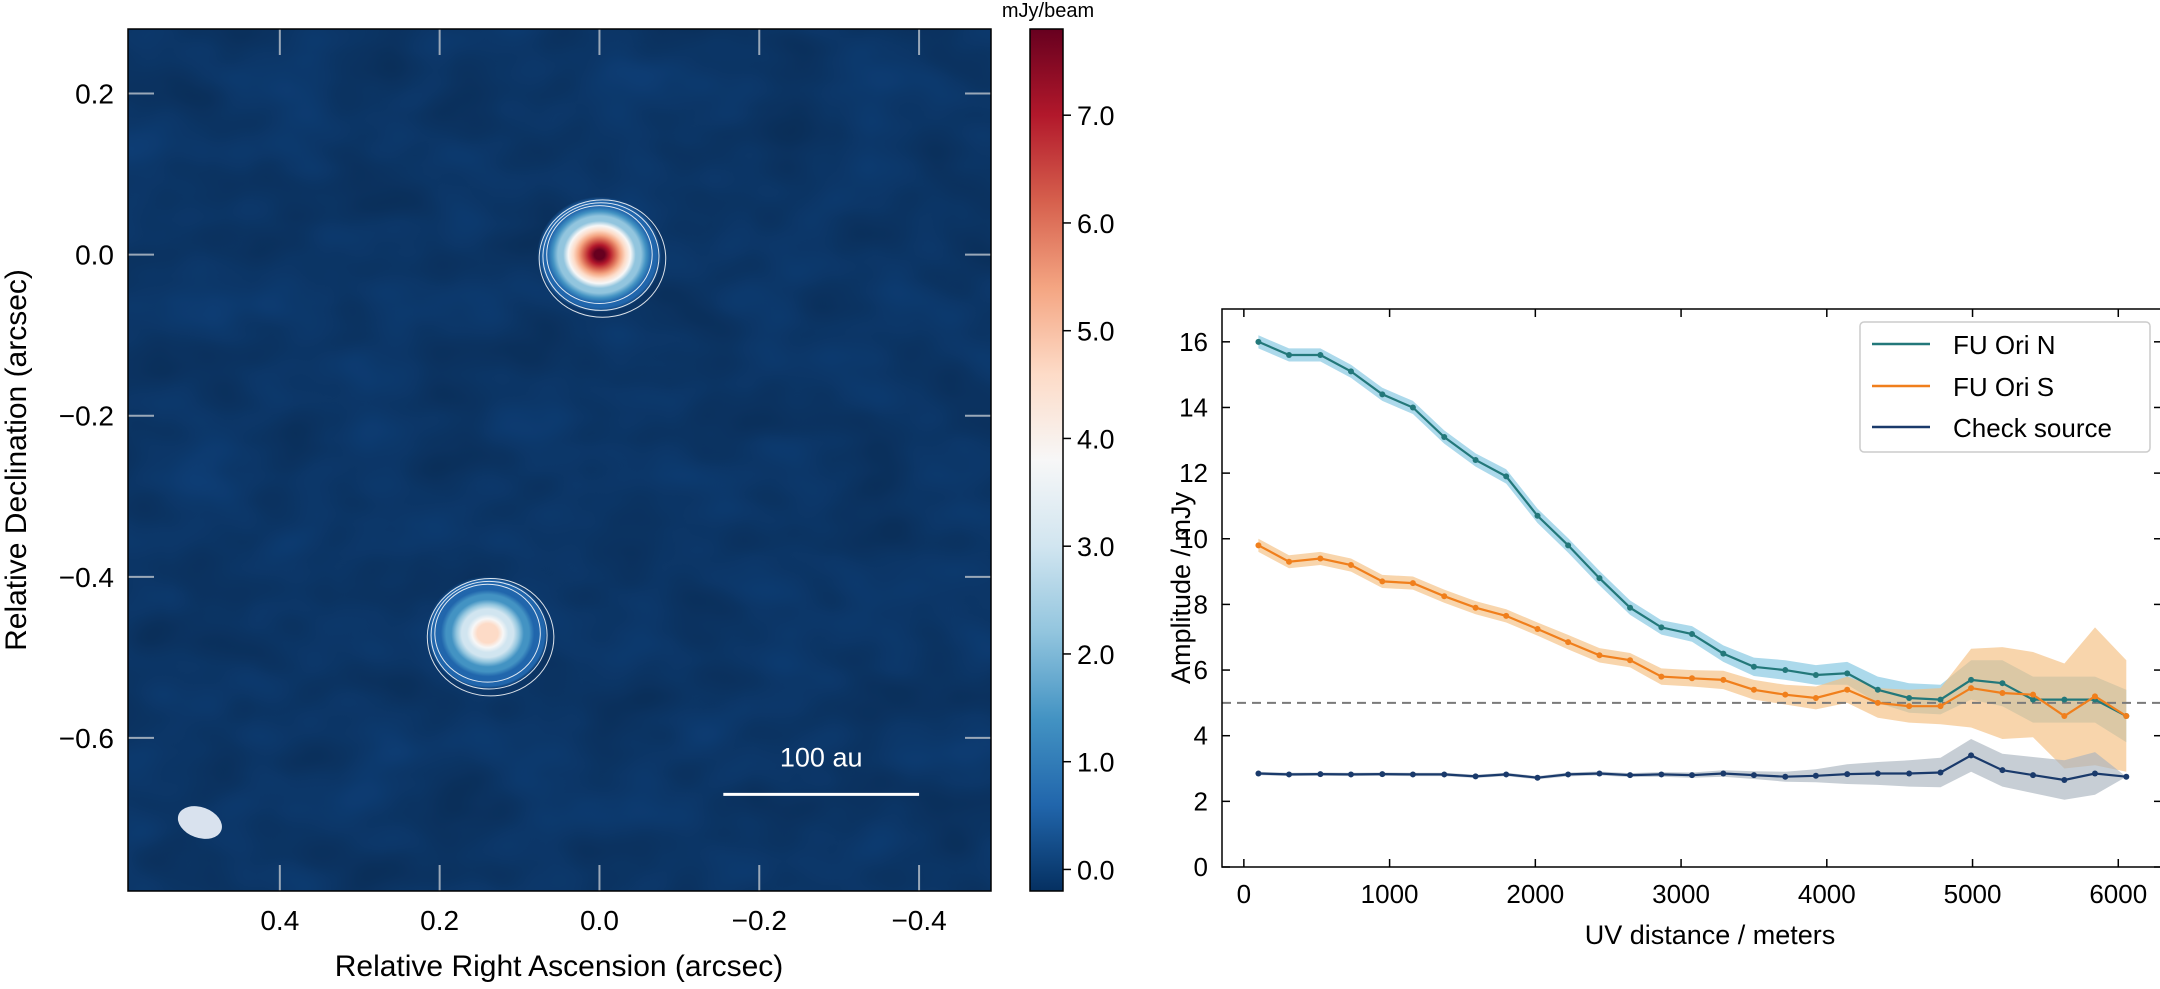  What do you see at coordinates (1096, 116) in the screenshot?
I see `colorbar-tick-label: 7.0` at bounding box center [1096, 116].